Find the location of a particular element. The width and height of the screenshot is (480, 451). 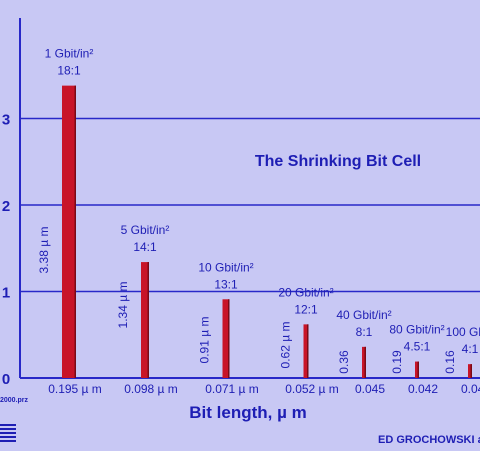

y-tick-label: 3 is located at coordinates (6, 120).